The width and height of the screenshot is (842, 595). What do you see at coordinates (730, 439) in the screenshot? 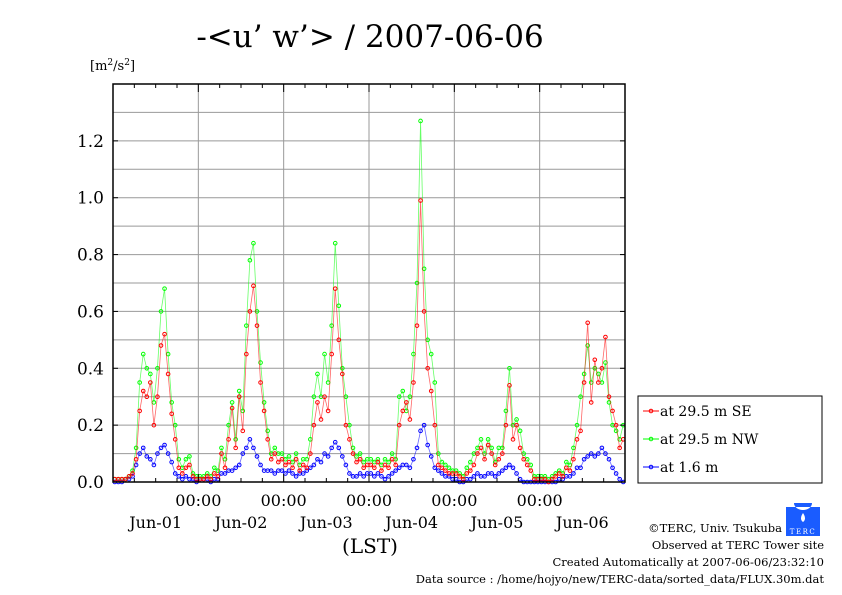
I see `legend: at 29.5 m SE at 29.5 m NW at 1.6 m` at bounding box center [730, 439].